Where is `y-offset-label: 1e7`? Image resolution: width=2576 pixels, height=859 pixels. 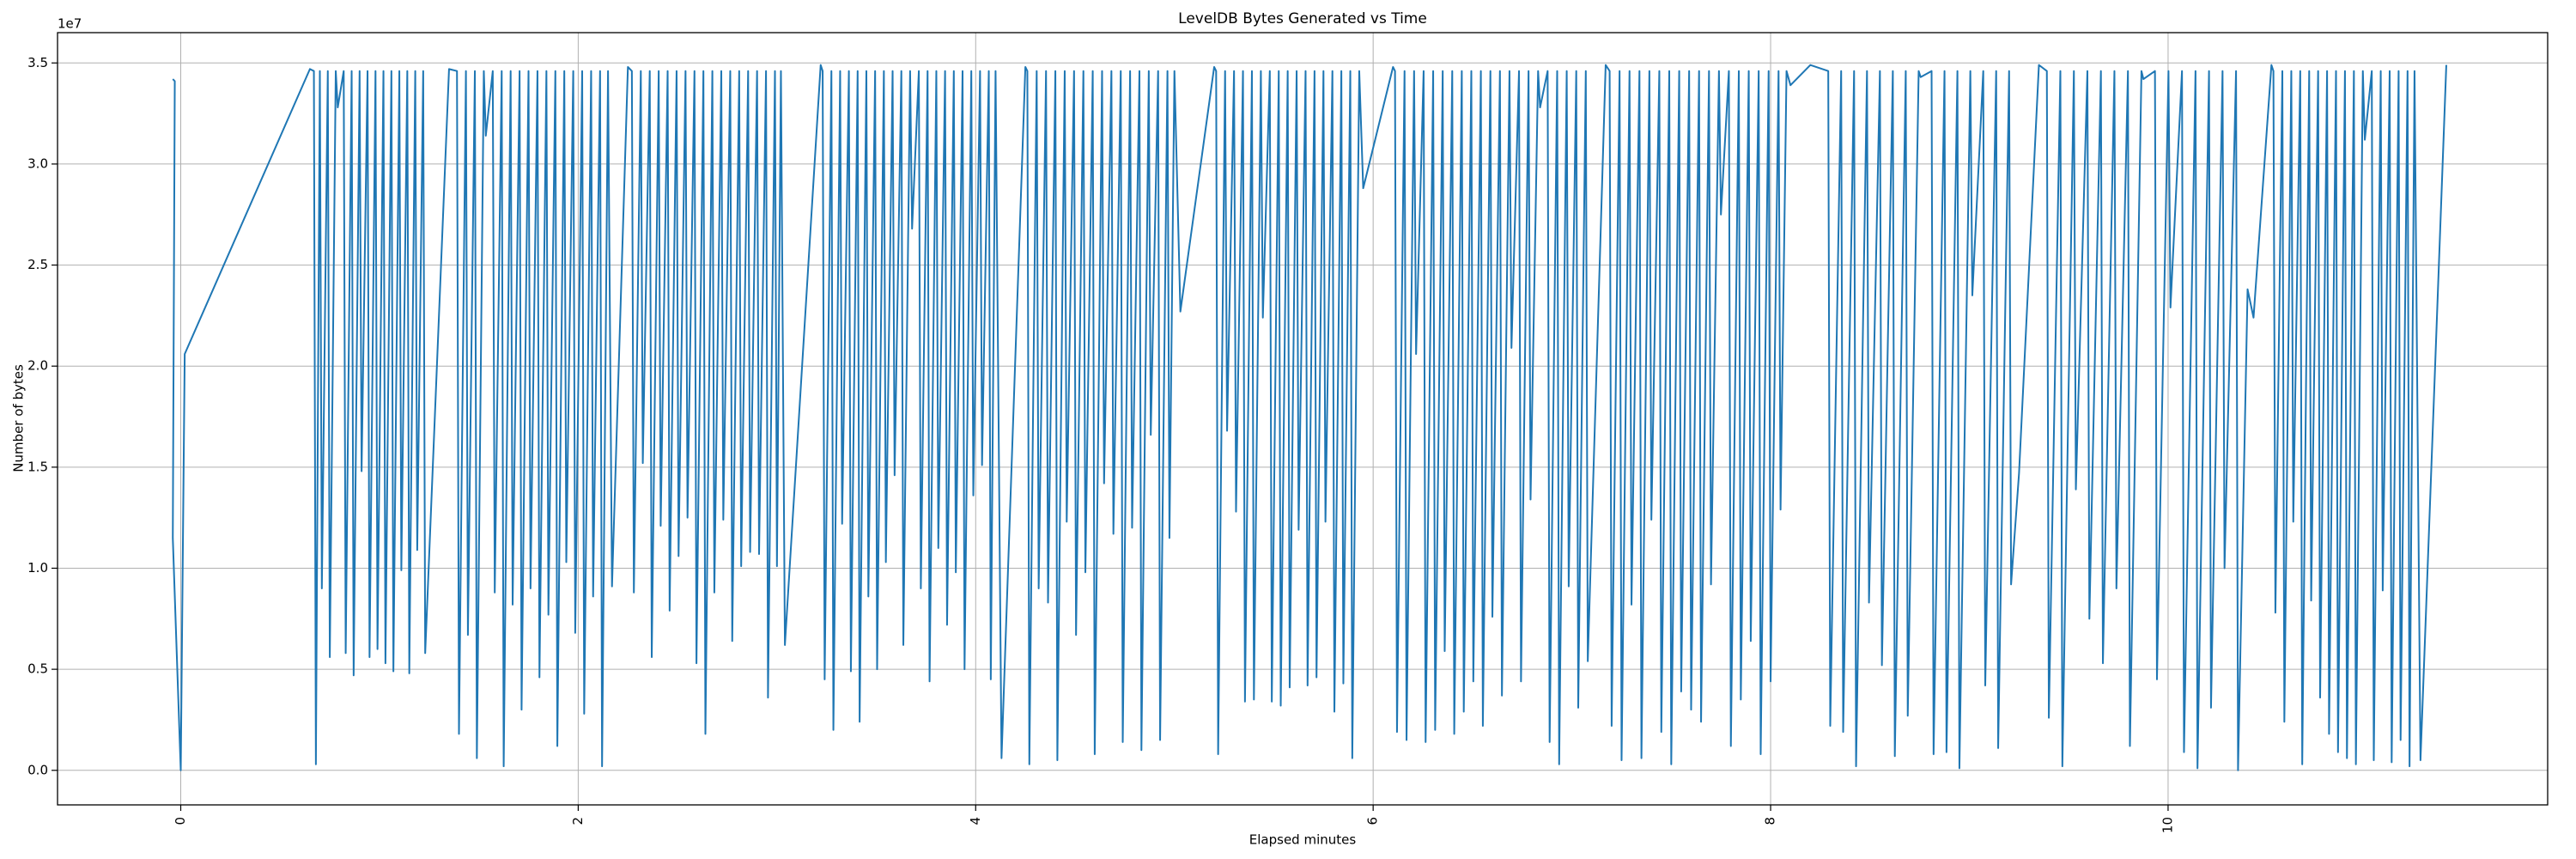
y-offset-label: 1e7 is located at coordinates (70, 24).